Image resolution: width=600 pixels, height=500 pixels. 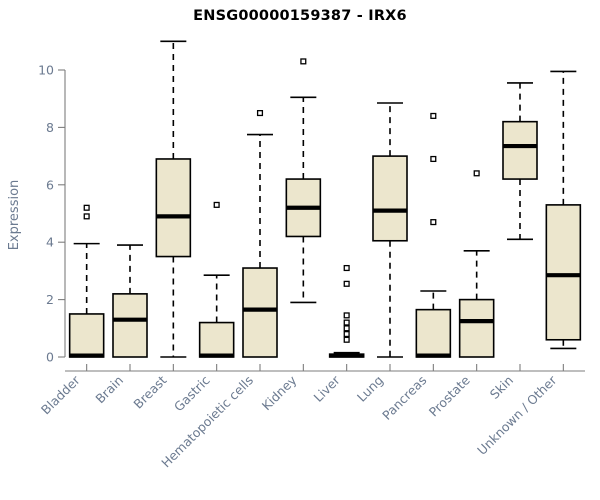 I want to click on x-tick-label: Pancreas, so click(x=404, y=398).